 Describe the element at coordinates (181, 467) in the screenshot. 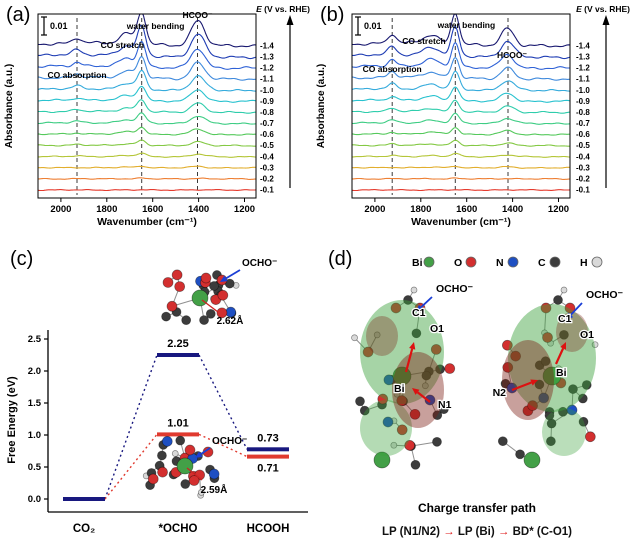

I see `ocho-structure-bottom` at that location.